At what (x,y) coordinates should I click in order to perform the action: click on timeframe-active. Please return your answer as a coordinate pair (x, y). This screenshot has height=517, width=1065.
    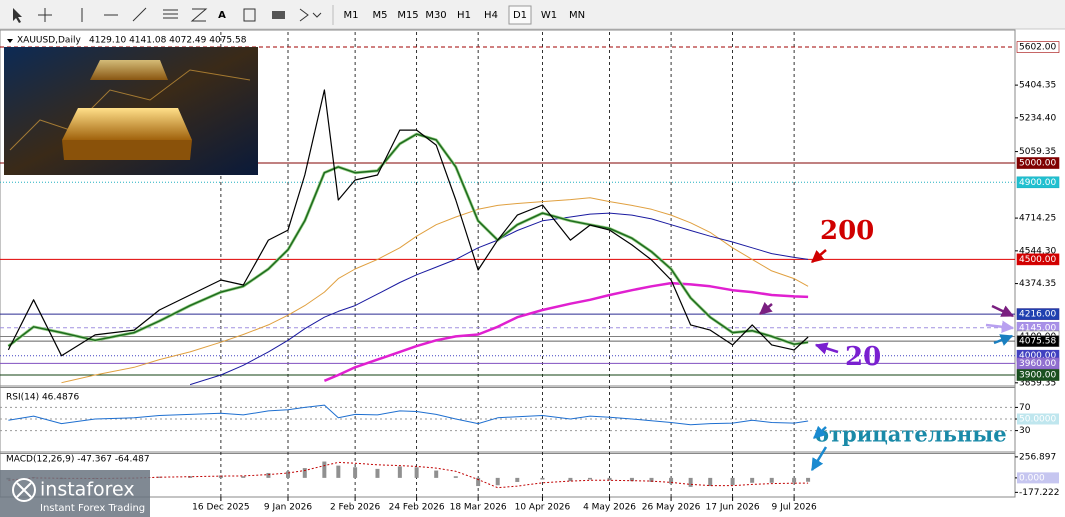
    Looking at the image, I should click on (520, 15).